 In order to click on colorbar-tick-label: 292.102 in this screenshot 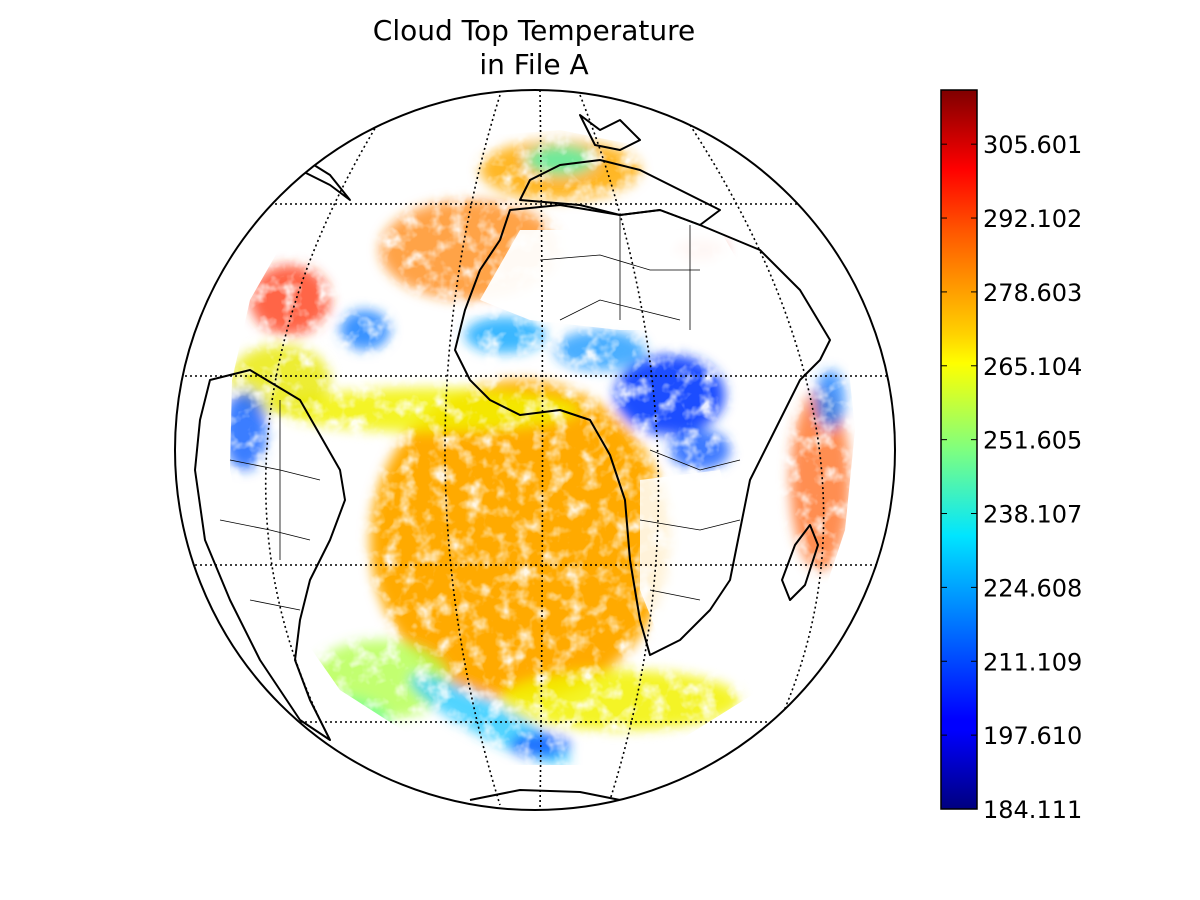, I will do `click(1032, 219)`.